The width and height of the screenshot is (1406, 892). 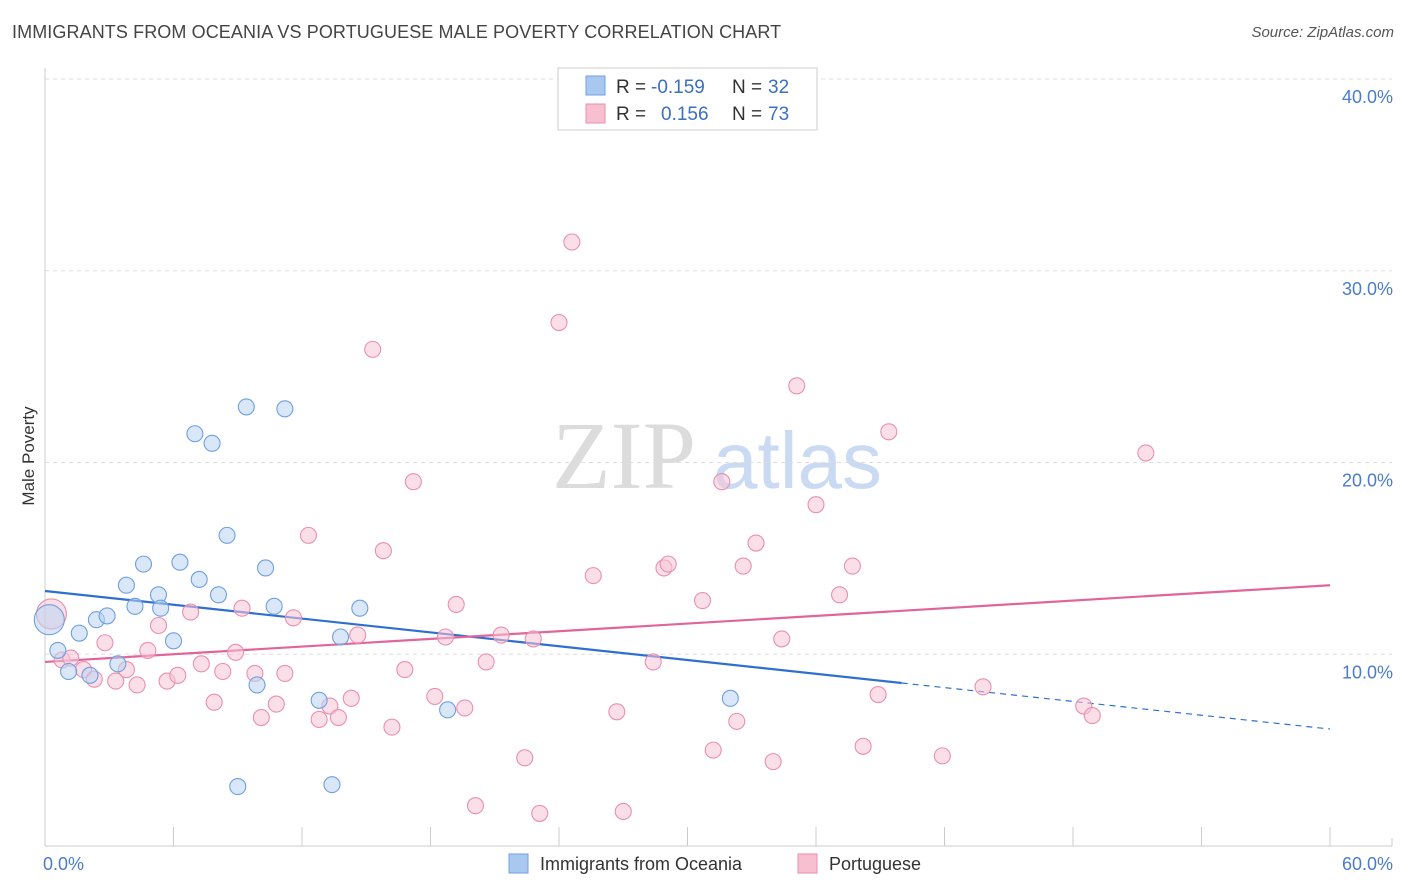 I want to click on legend-n-label-portuguese: N =, so click(x=747, y=114).